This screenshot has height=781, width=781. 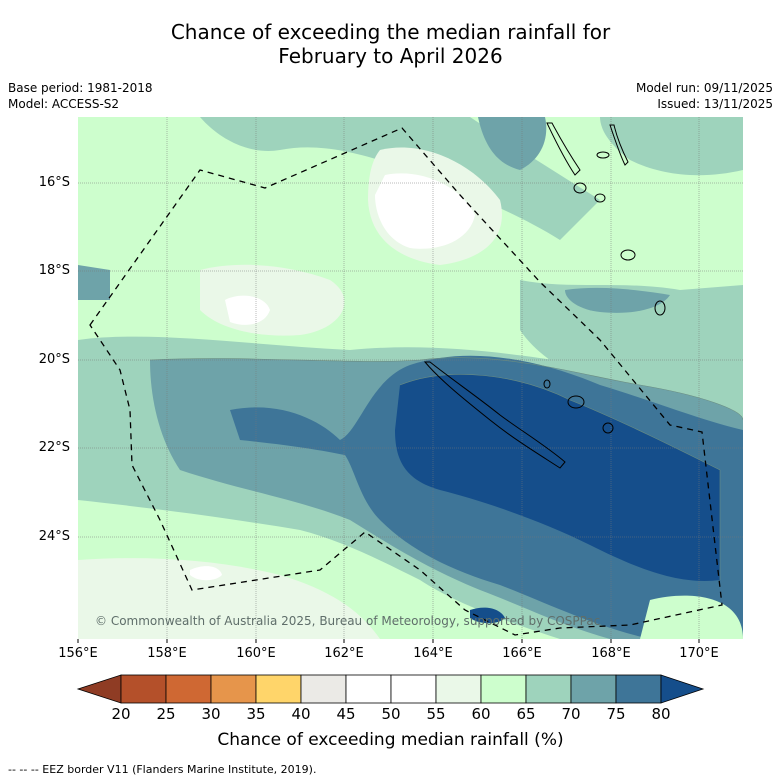 I want to click on colorbar-tick-80: 80, so click(x=661, y=714).